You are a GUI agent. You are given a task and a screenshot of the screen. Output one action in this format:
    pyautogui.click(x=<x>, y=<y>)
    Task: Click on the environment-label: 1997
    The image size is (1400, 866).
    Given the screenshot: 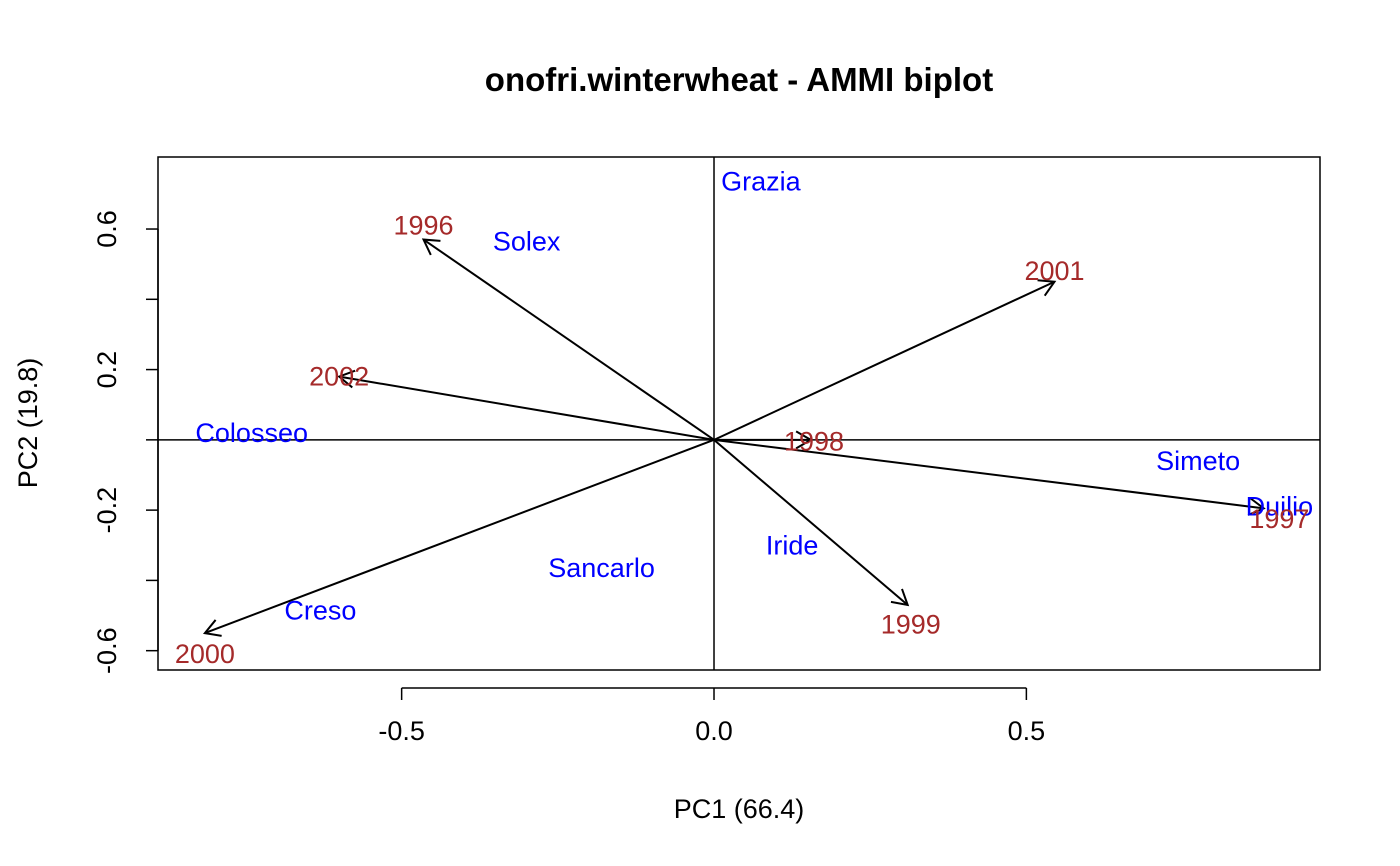 What is the action you would take?
    pyautogui.click(x=1279, y=519)
    